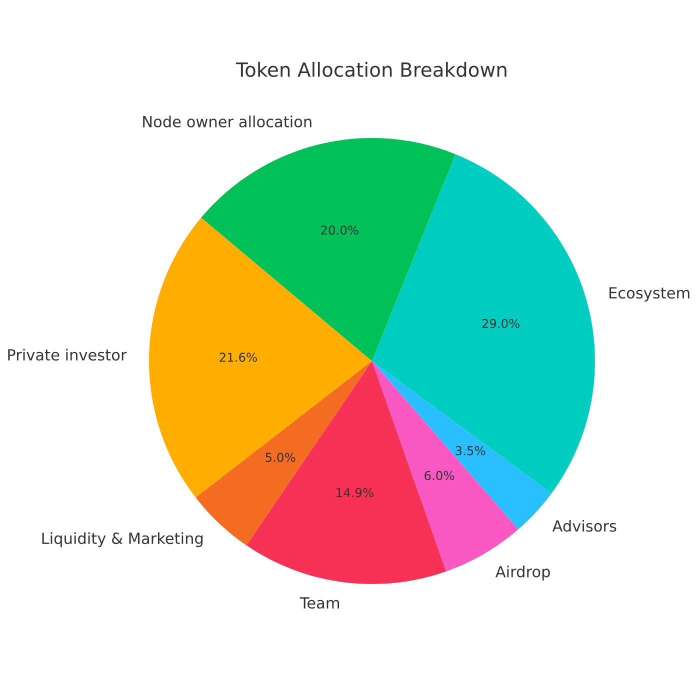 The height and width of the screenshot is (700, 700). I want to click on slice-label: Private investor, so click(67, 354).